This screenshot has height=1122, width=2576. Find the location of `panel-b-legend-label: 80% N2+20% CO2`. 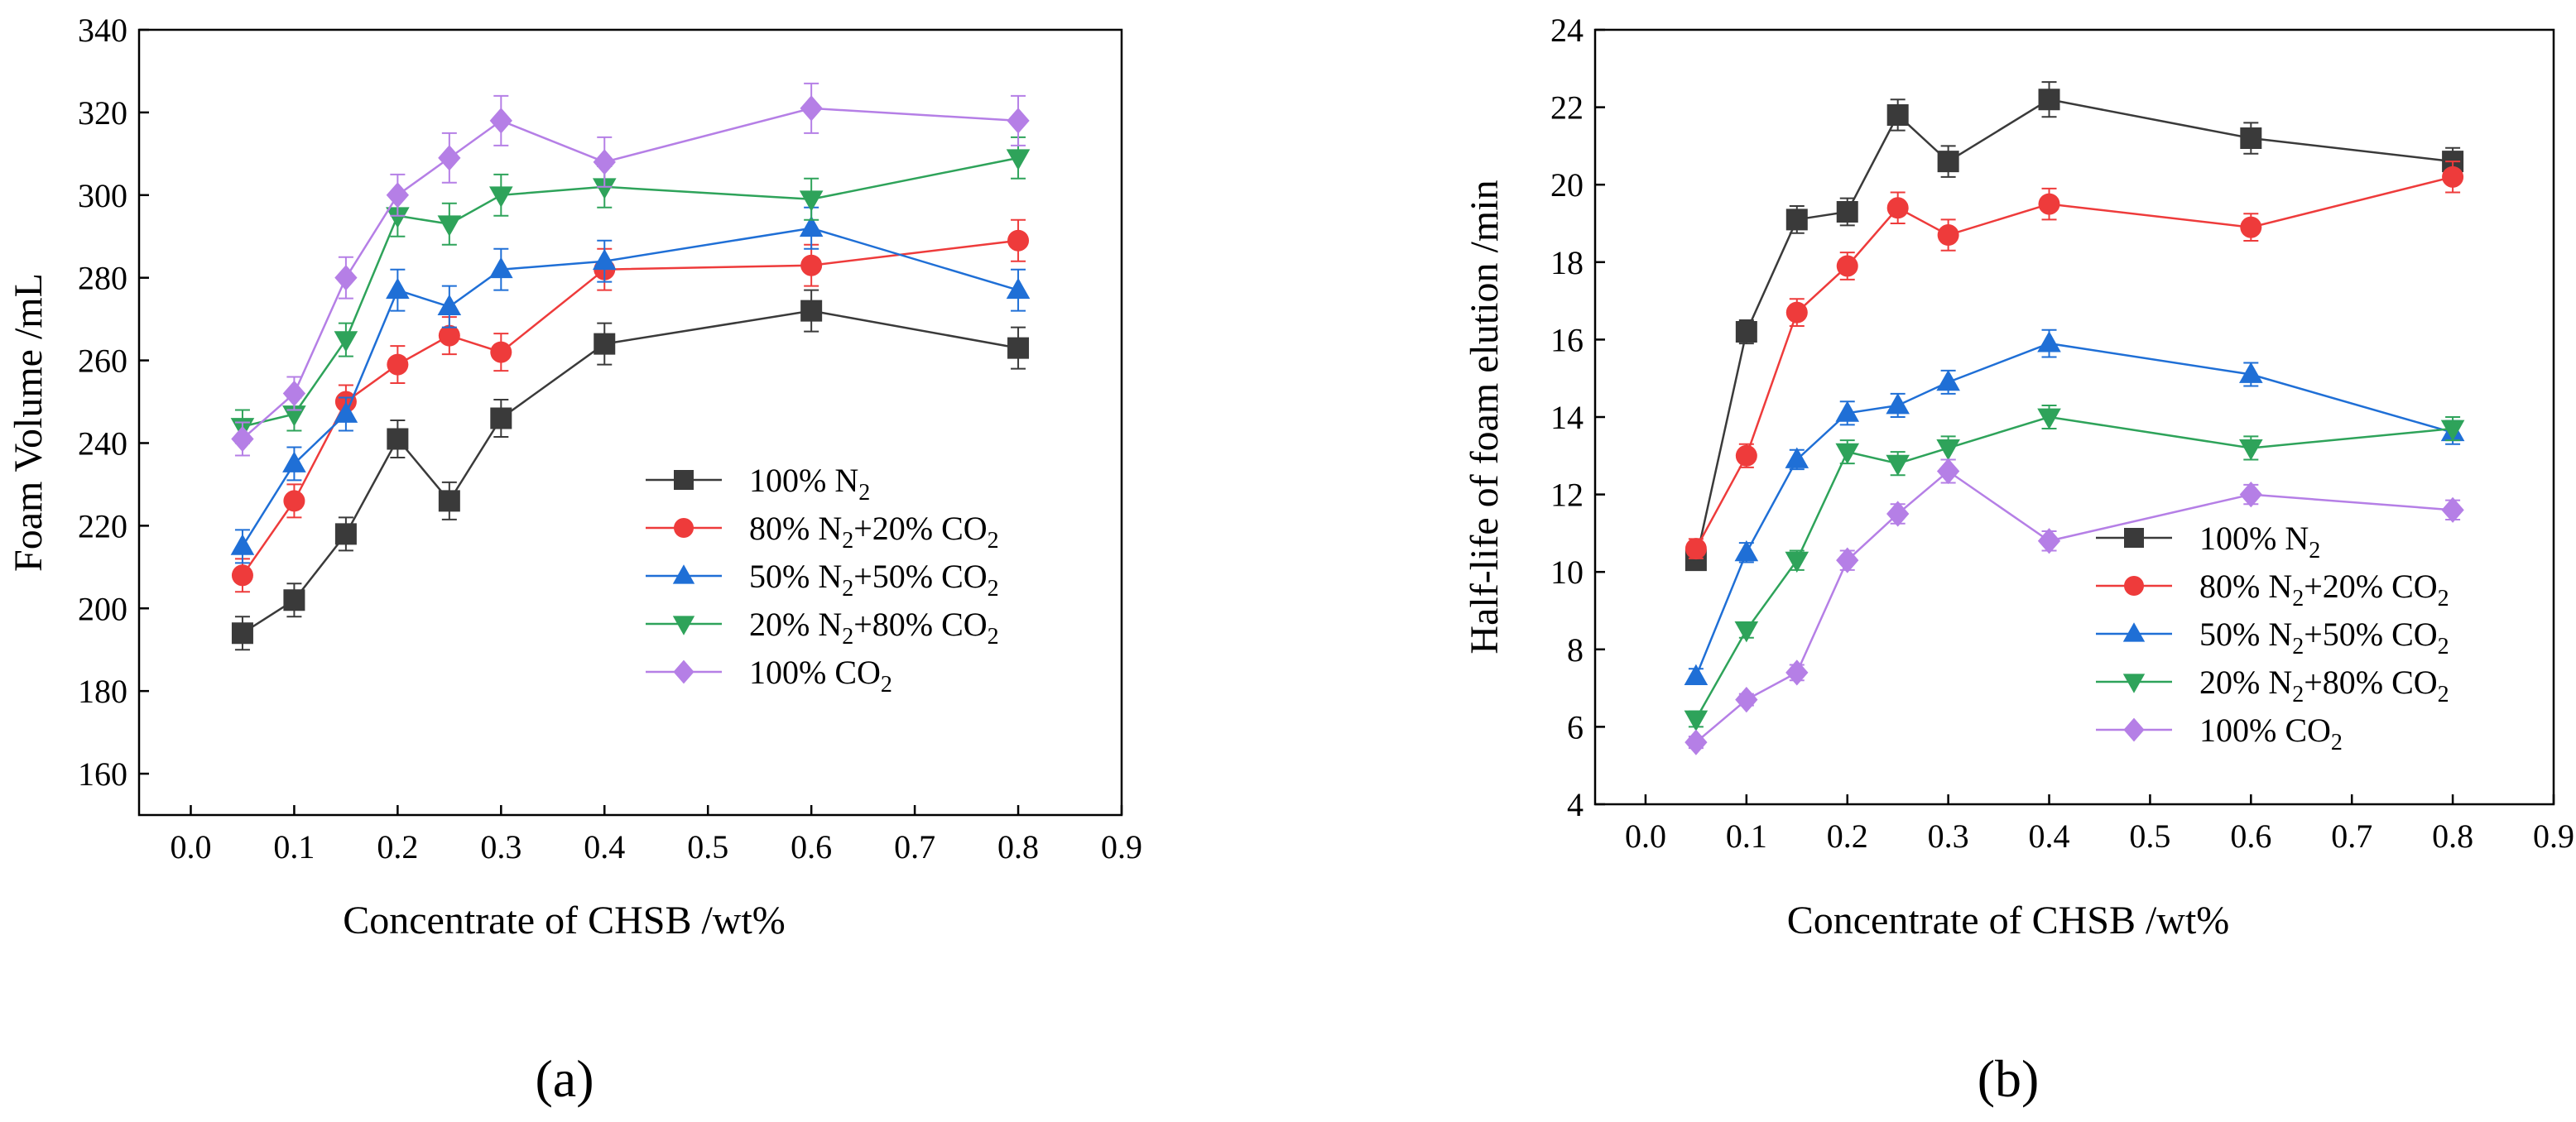

panel-b-legend-label: 80% N2+20% CO2 is located at coordinates (2324, 589).